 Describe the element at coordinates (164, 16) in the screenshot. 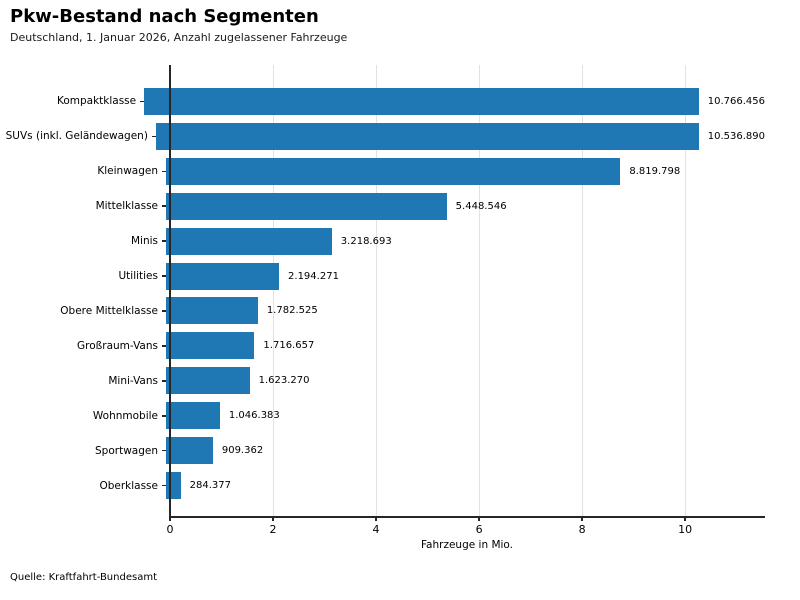

I see `chart-title: Pkw-Bestand nach Segmenten` at that location.